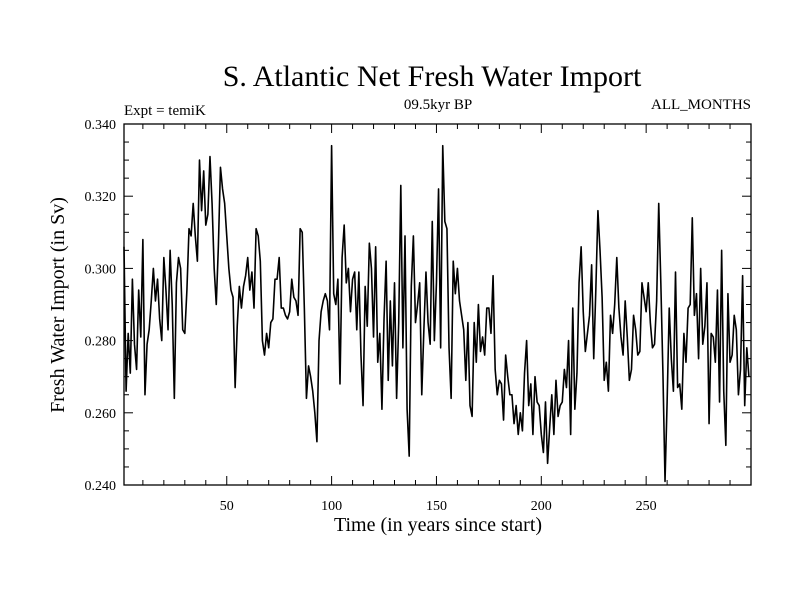 The image size is (800, 600). What do you see at coordinates (438, 105) in the screenshot?
I see `period-label: 09.5kyr BP` at bounding box center [438, 105].